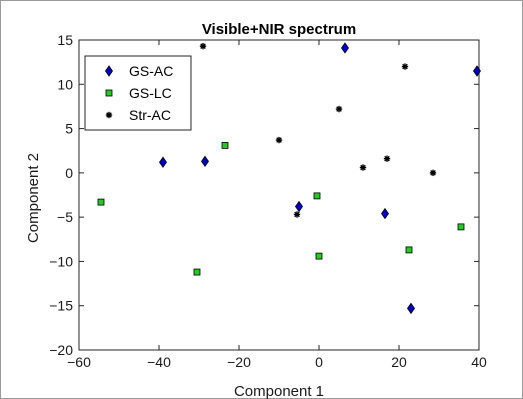  What do you see at coordinates (279, 391) in the screenshot?
I see `x-axis-title: Component 1` at bounding box center [279, 391].